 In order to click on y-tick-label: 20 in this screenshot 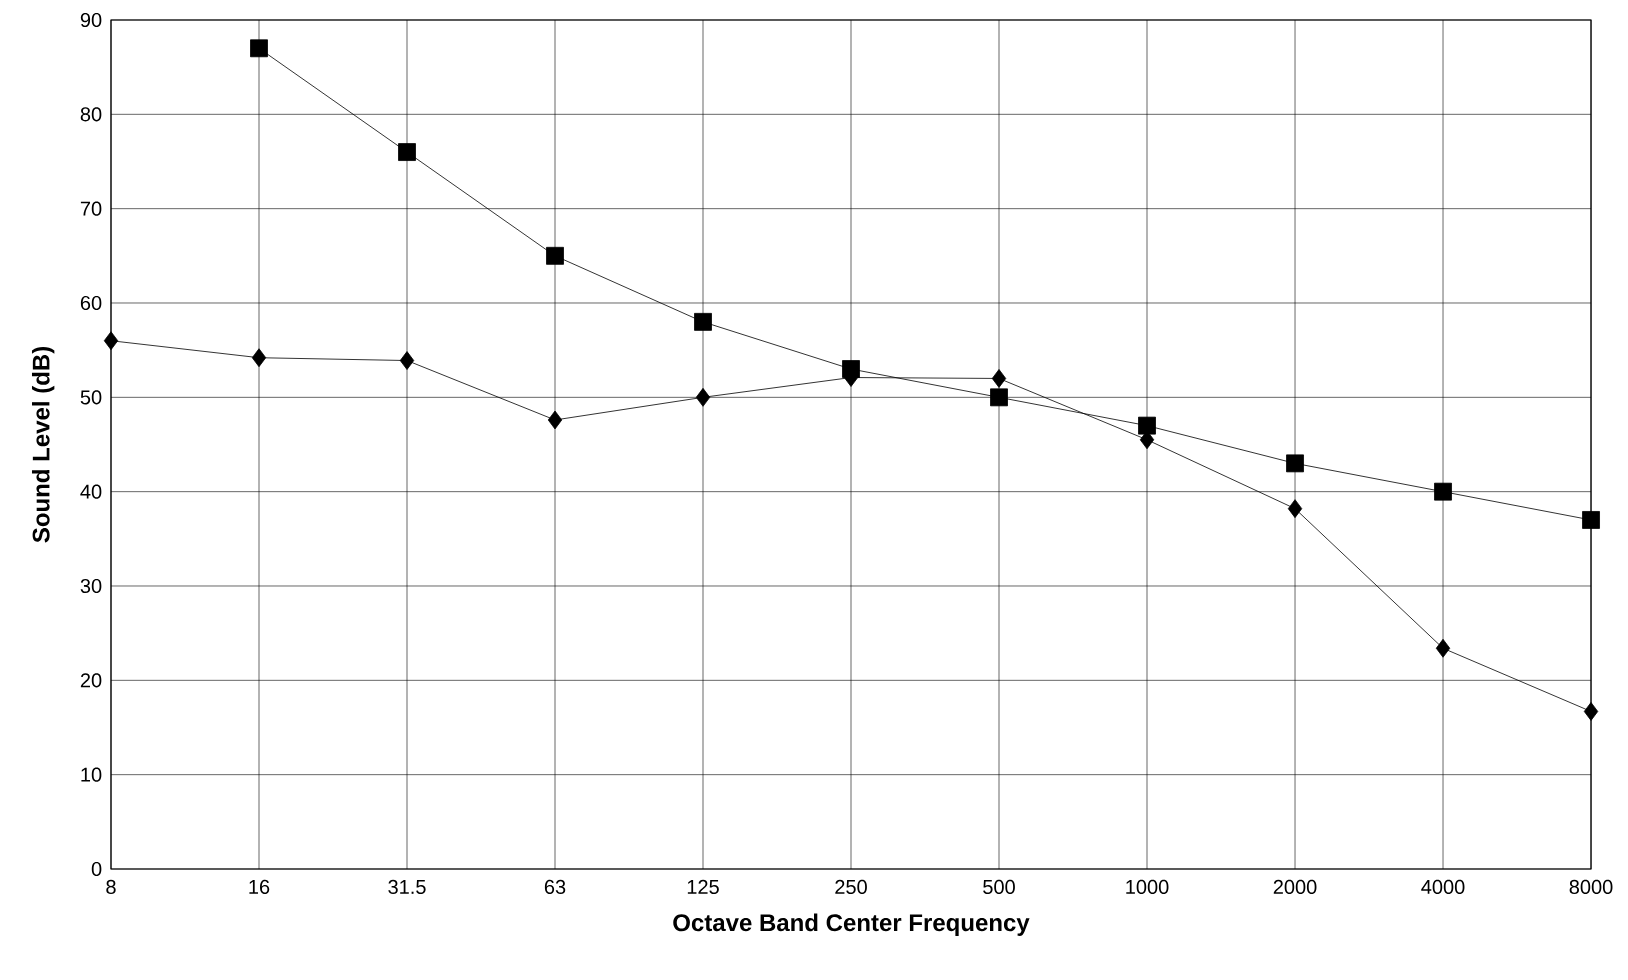, I will do `click(91, 680)`.